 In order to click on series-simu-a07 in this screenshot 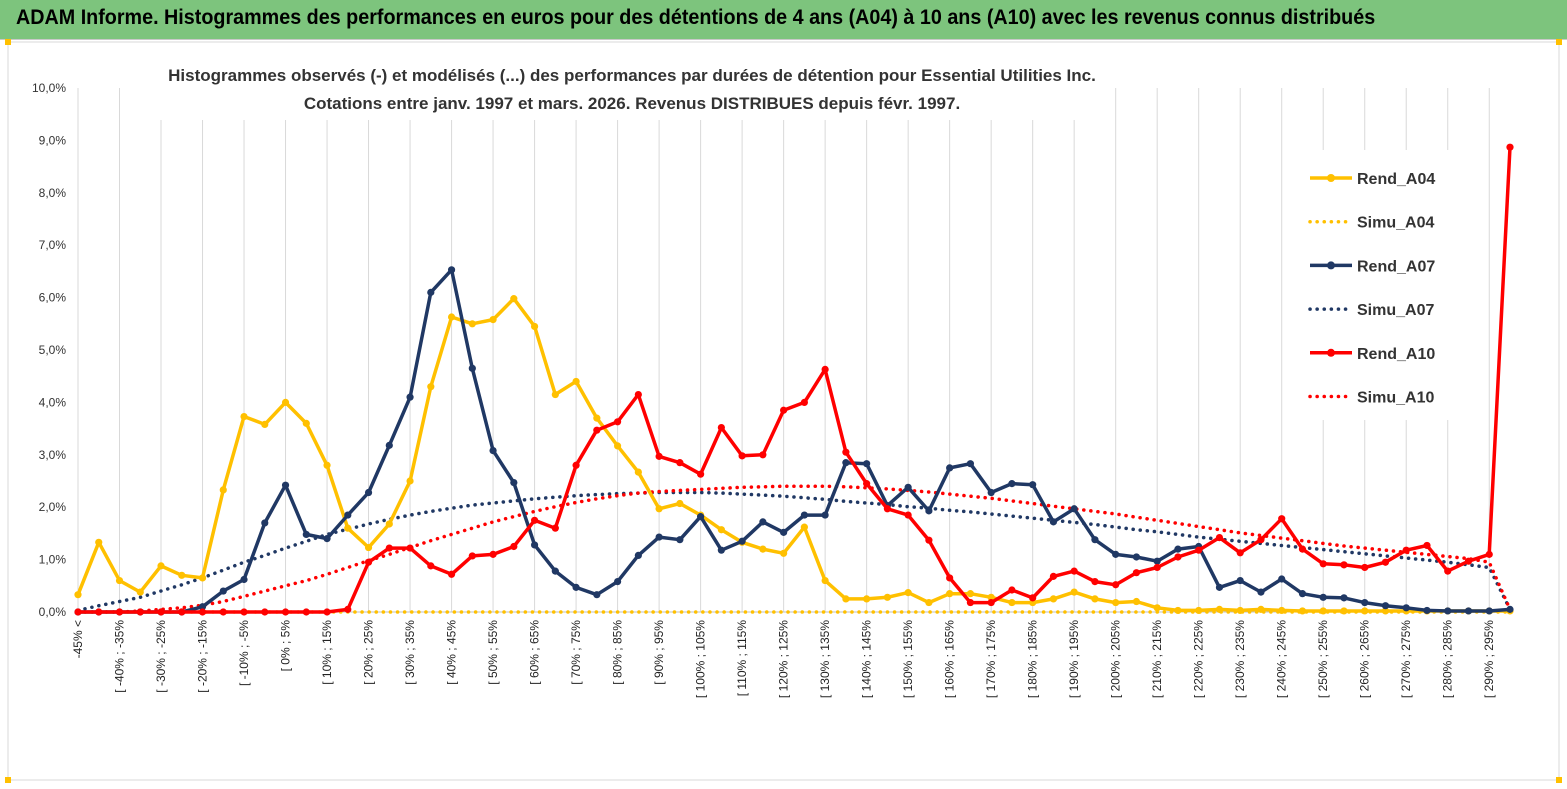, I will do `click(794, 551)`.